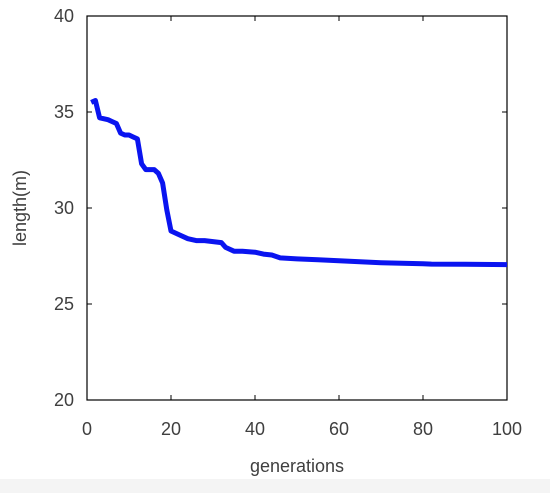 The width and height of the screenshot is (550, 498). I want to click on x-tick-label: 80, so click(423, 429).